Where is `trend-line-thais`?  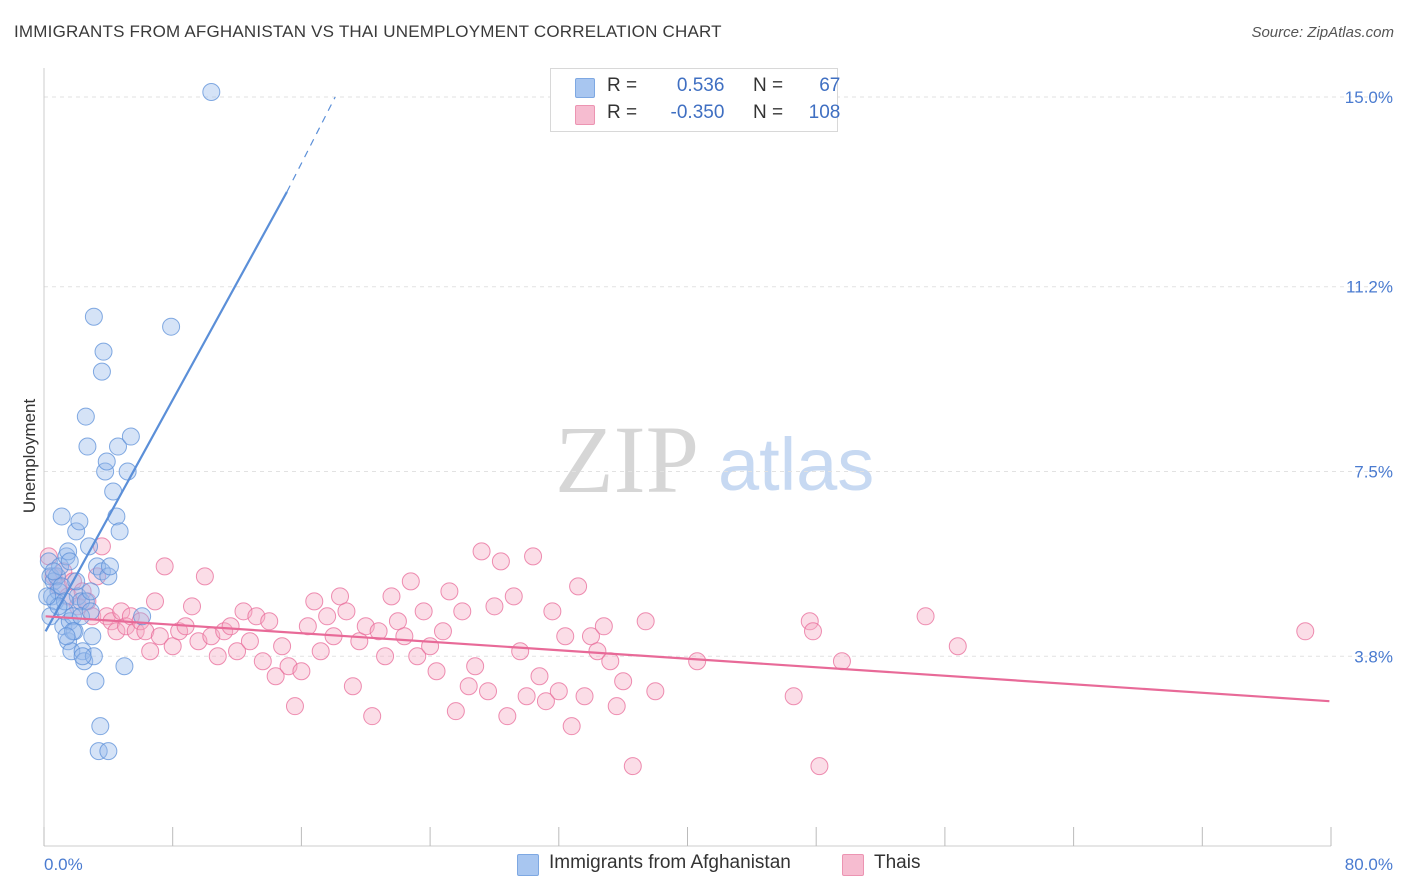
trend-line-thais is located at coordinates (687, 659).